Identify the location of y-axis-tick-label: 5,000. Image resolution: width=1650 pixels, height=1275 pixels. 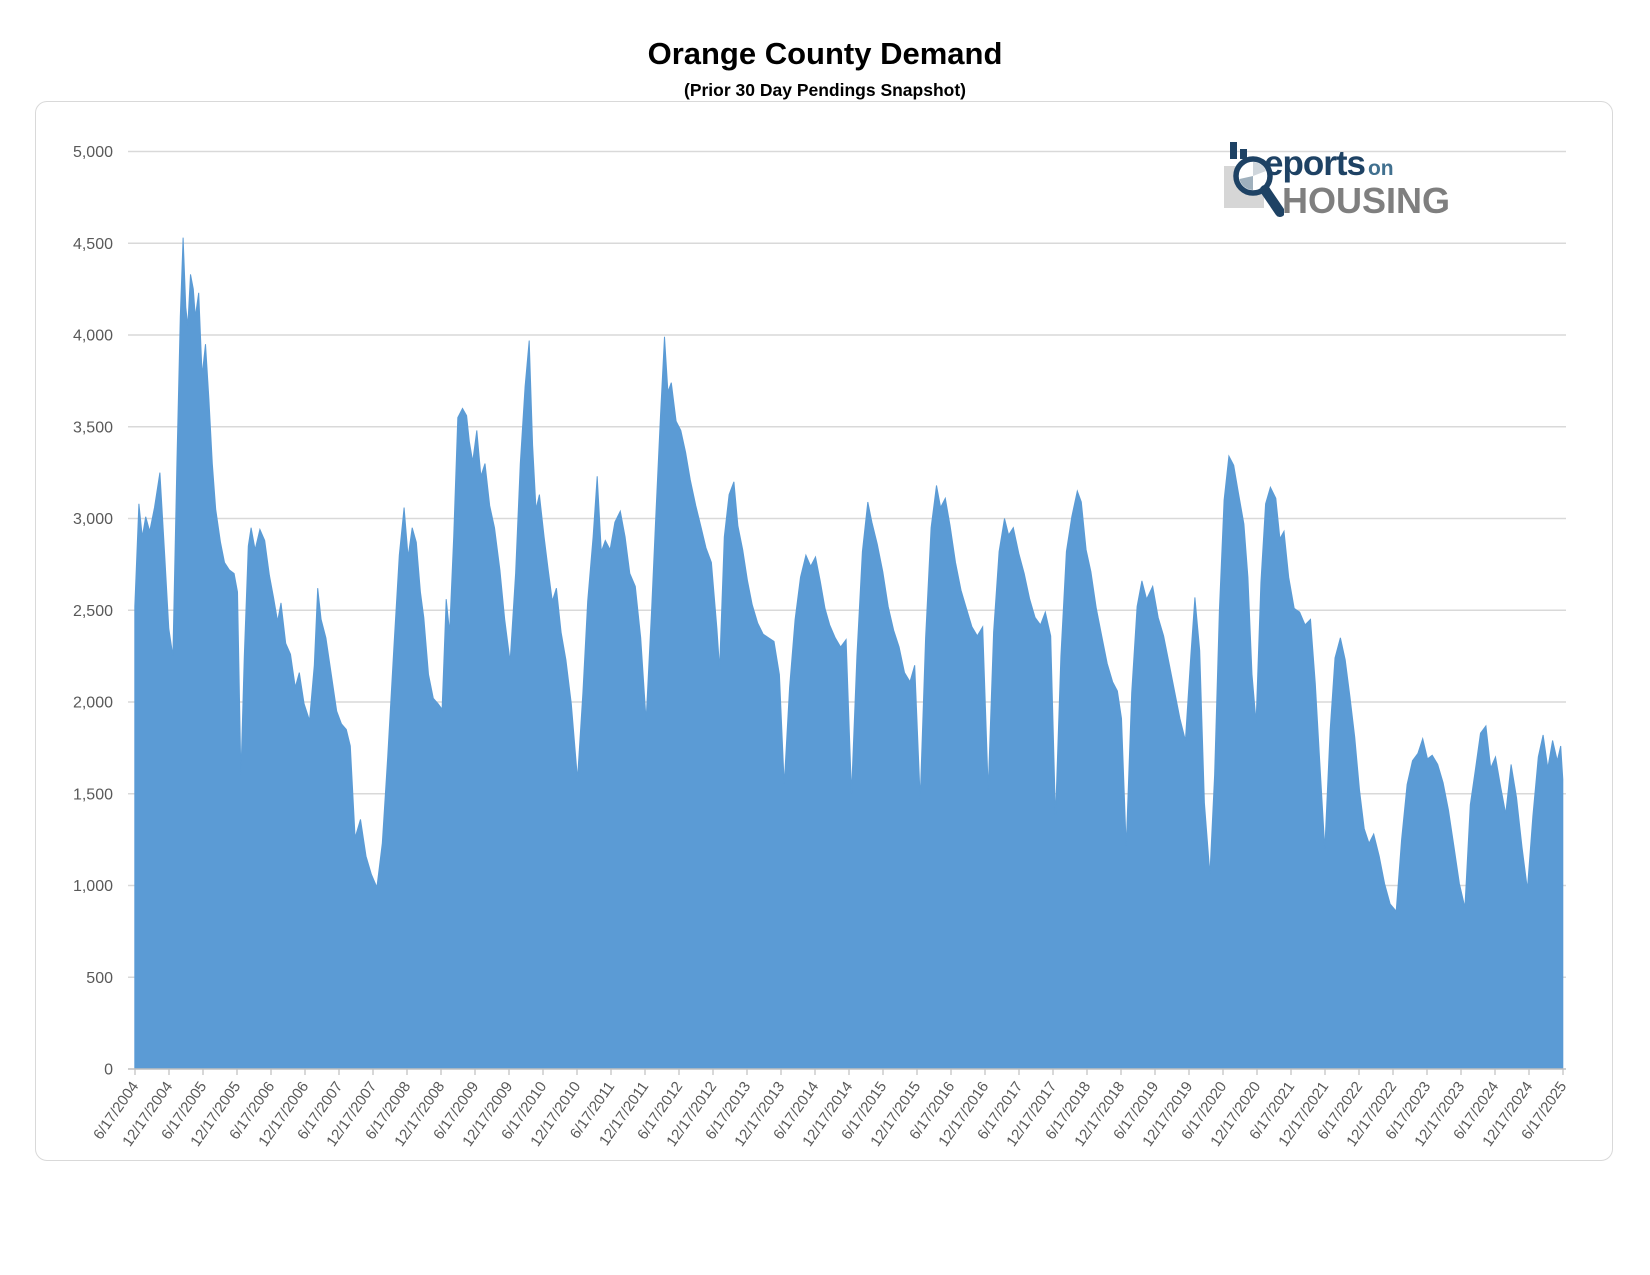
(93, 152).